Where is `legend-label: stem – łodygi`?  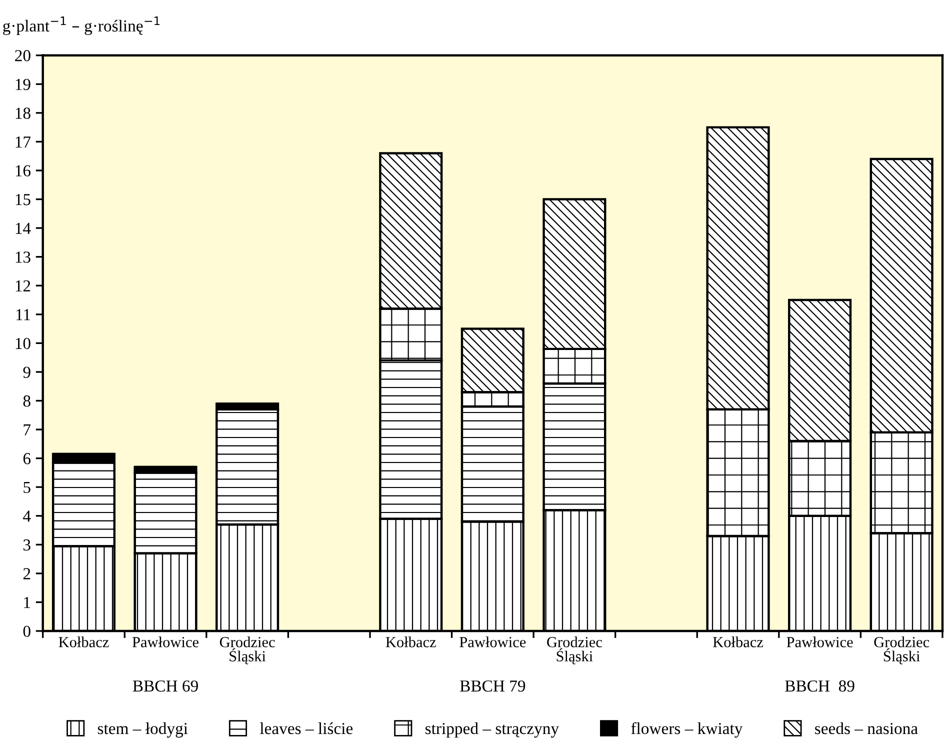
legend-label: stem – łodygi is located at coordinates (143, 730).